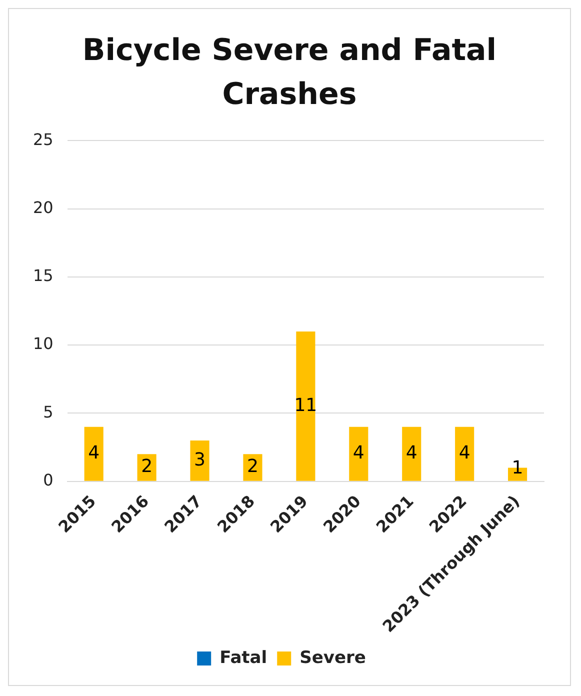 This screenshot has height=696, width=581. I want to click on y-tick-label: 5, so click(48, 412).